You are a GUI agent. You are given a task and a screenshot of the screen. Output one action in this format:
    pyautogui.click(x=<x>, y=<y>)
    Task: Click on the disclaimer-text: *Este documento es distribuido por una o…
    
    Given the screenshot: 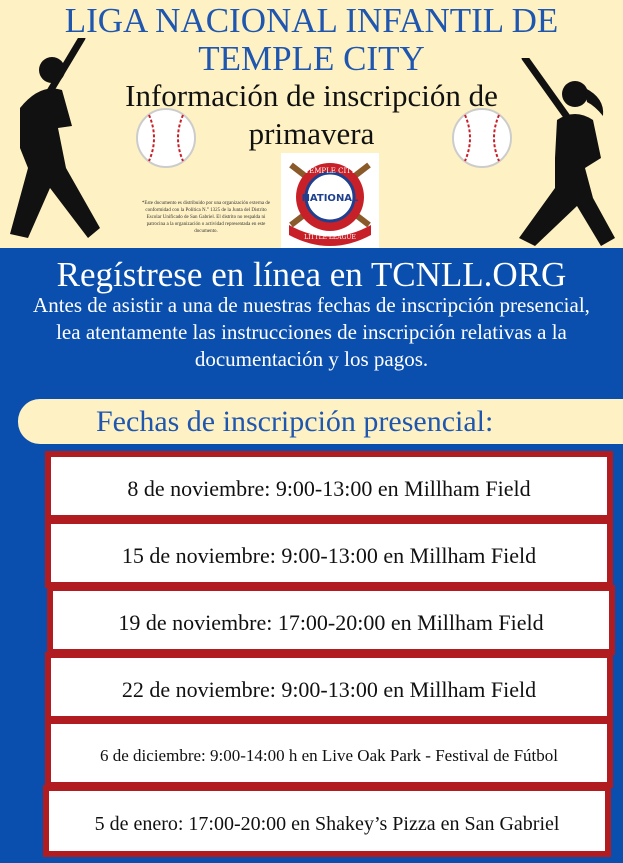 What is the action you would take?
    pyautogui.click(x=206, y=217)
    